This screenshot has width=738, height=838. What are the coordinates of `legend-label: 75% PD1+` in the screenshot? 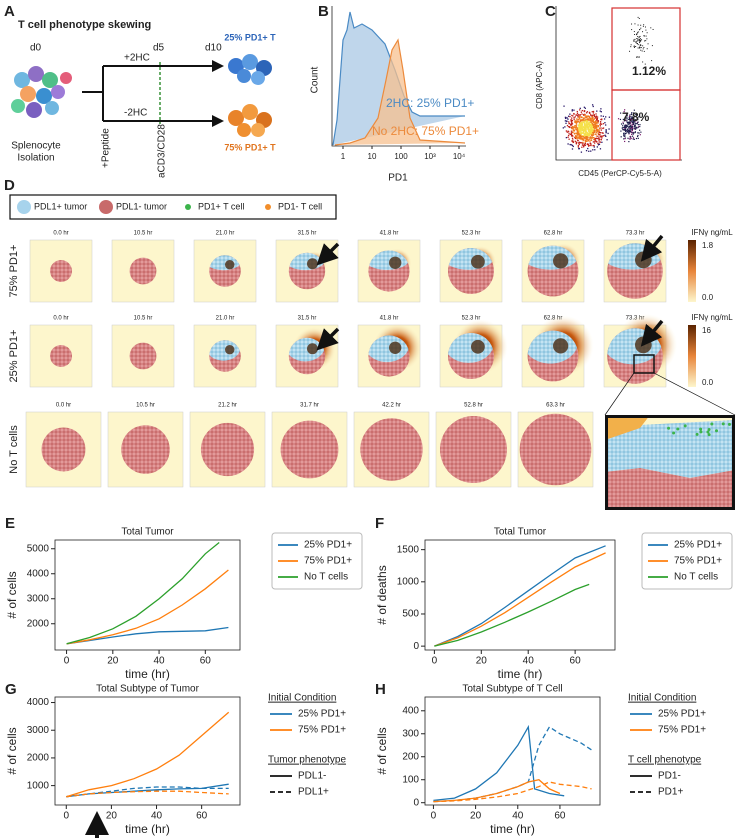 It's located at (322, 730).